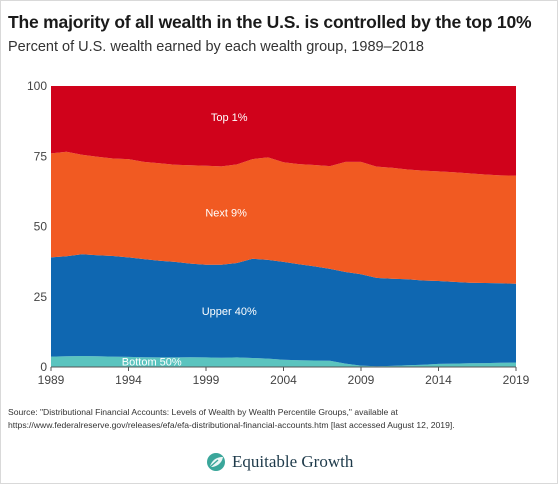 The width and height of the screenshot is (558, 484). What do you see at coordinates (152, 362) in the screenshot?
I see `series-label: Bottom 50%` at bounding box center [152, 362].